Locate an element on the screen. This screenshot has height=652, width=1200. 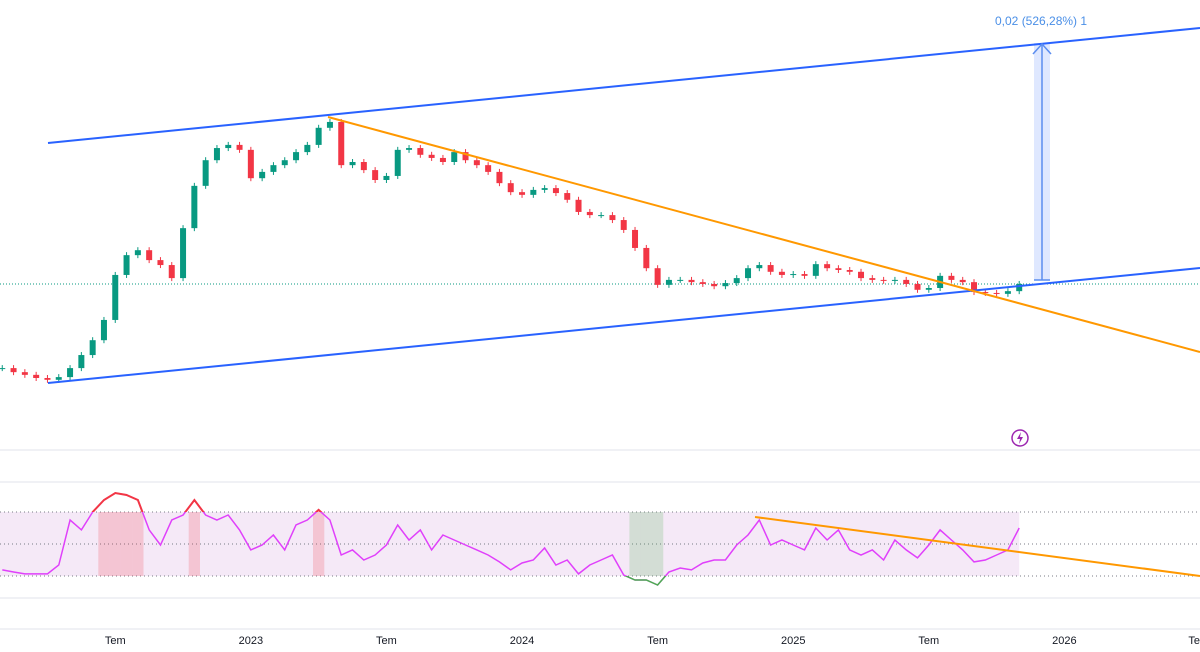
measure-arrow-head is located at coordinates (1042, 48).